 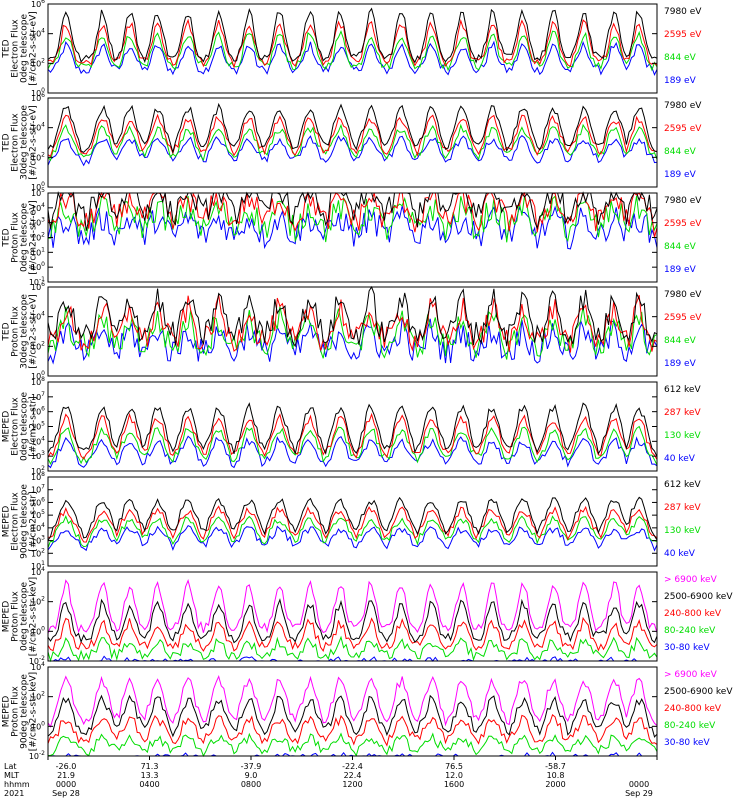 What do you see at coordinates (556, 775) in the screenshot?
I see `x-axis-value: 10.8` at bounding box center [556, 775].